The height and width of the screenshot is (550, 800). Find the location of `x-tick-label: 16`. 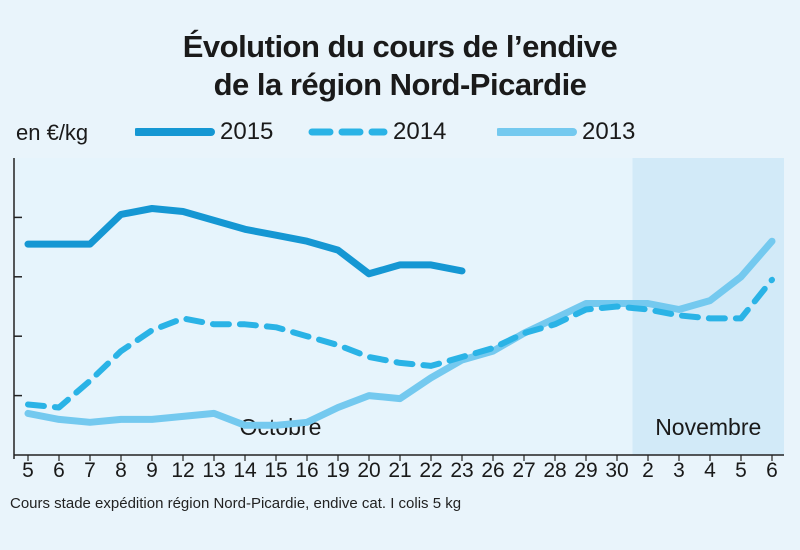

x-tick-label: 16 is located at coordinates (306, 470).